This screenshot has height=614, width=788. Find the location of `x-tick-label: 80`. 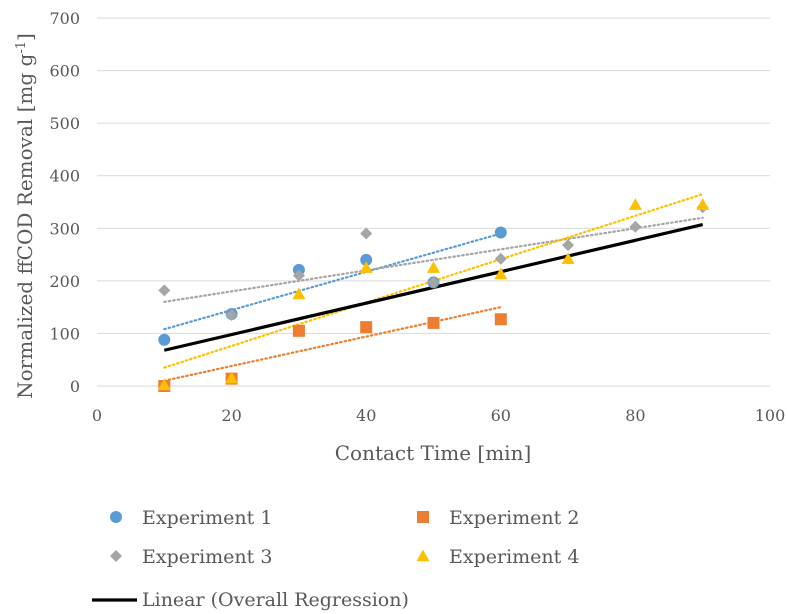

x-tick-label: 80 is located at coordinates (635, 415).